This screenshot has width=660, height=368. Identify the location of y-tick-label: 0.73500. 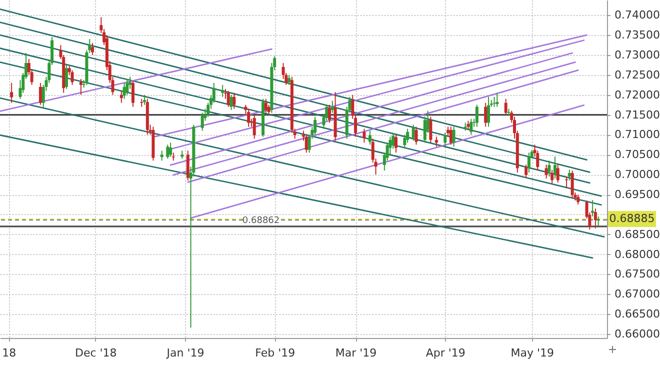
(637, 35).